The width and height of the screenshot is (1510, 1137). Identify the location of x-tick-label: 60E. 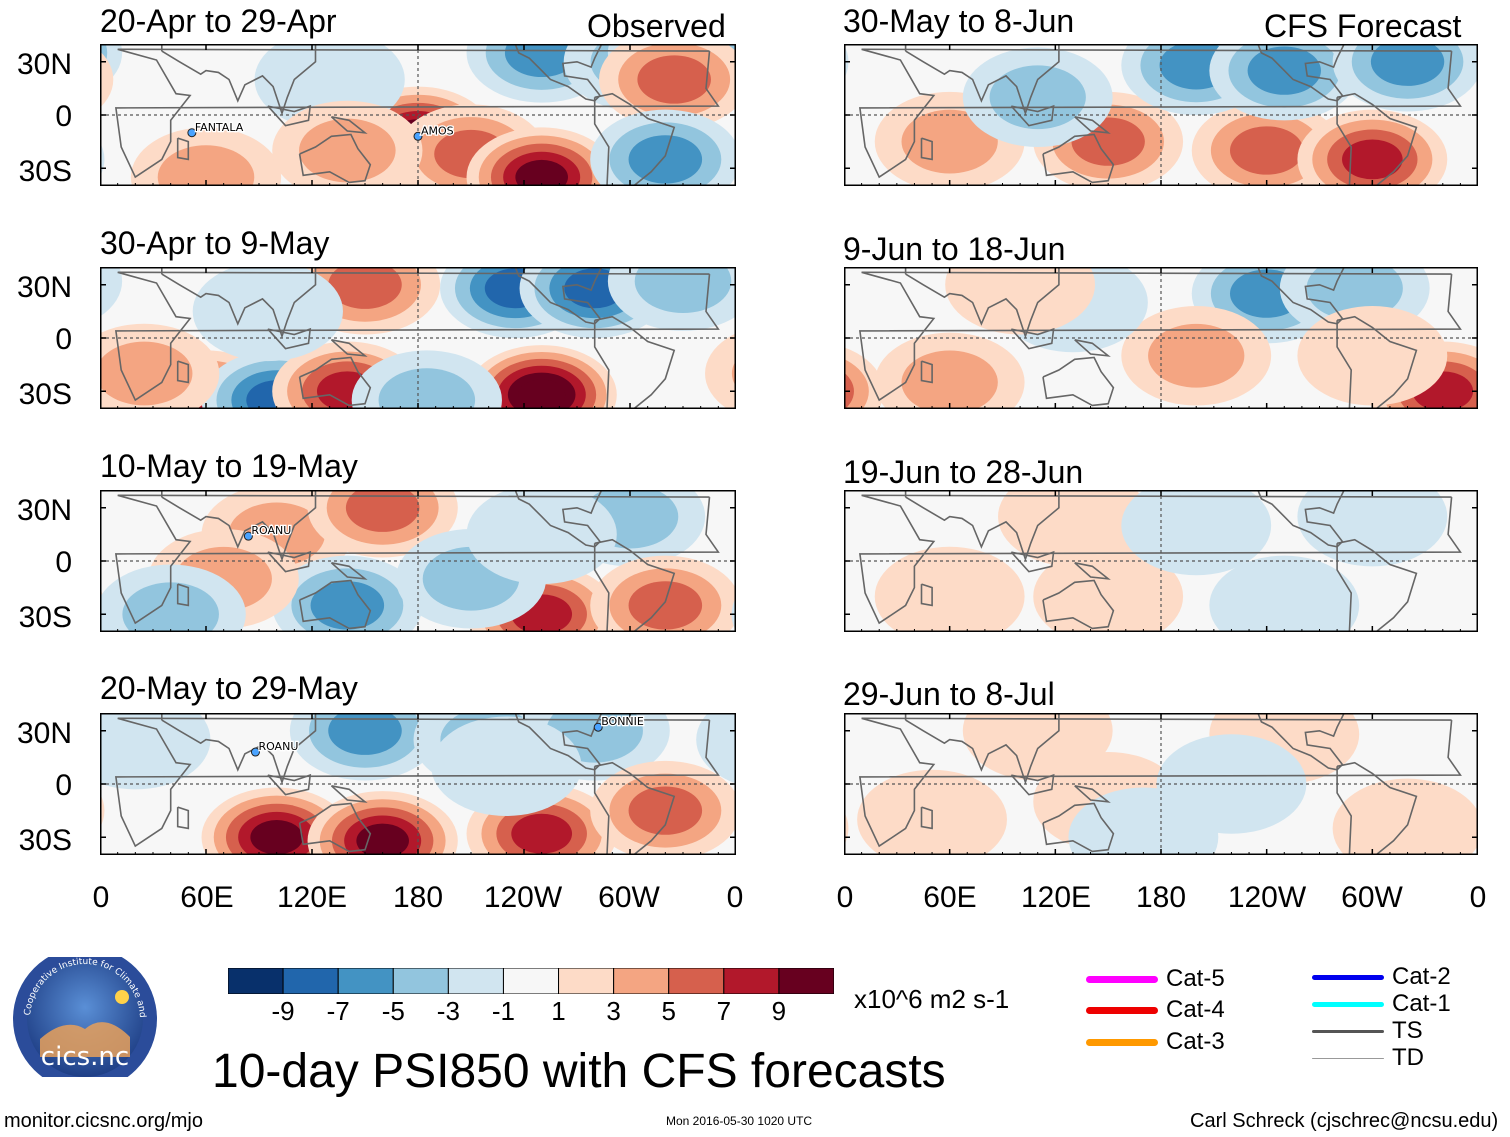
(950, 897).